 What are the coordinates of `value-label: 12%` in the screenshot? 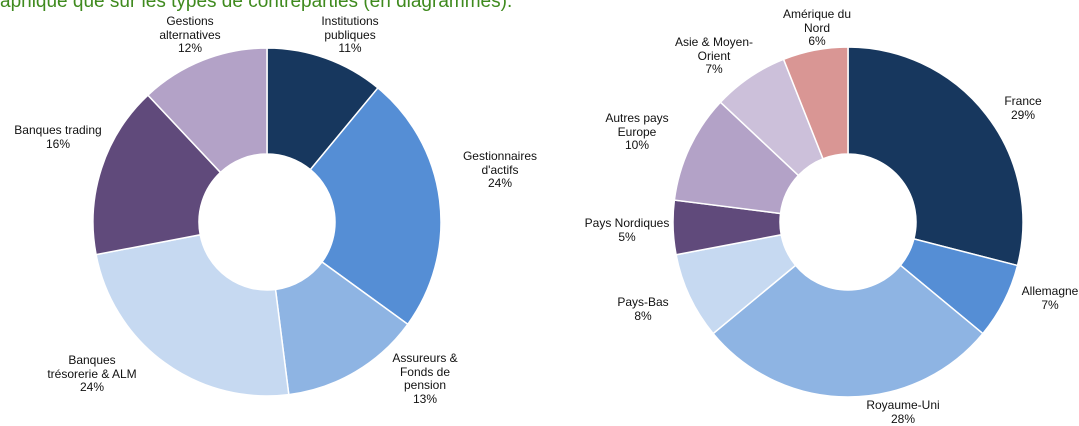 It's located at (190, 48).